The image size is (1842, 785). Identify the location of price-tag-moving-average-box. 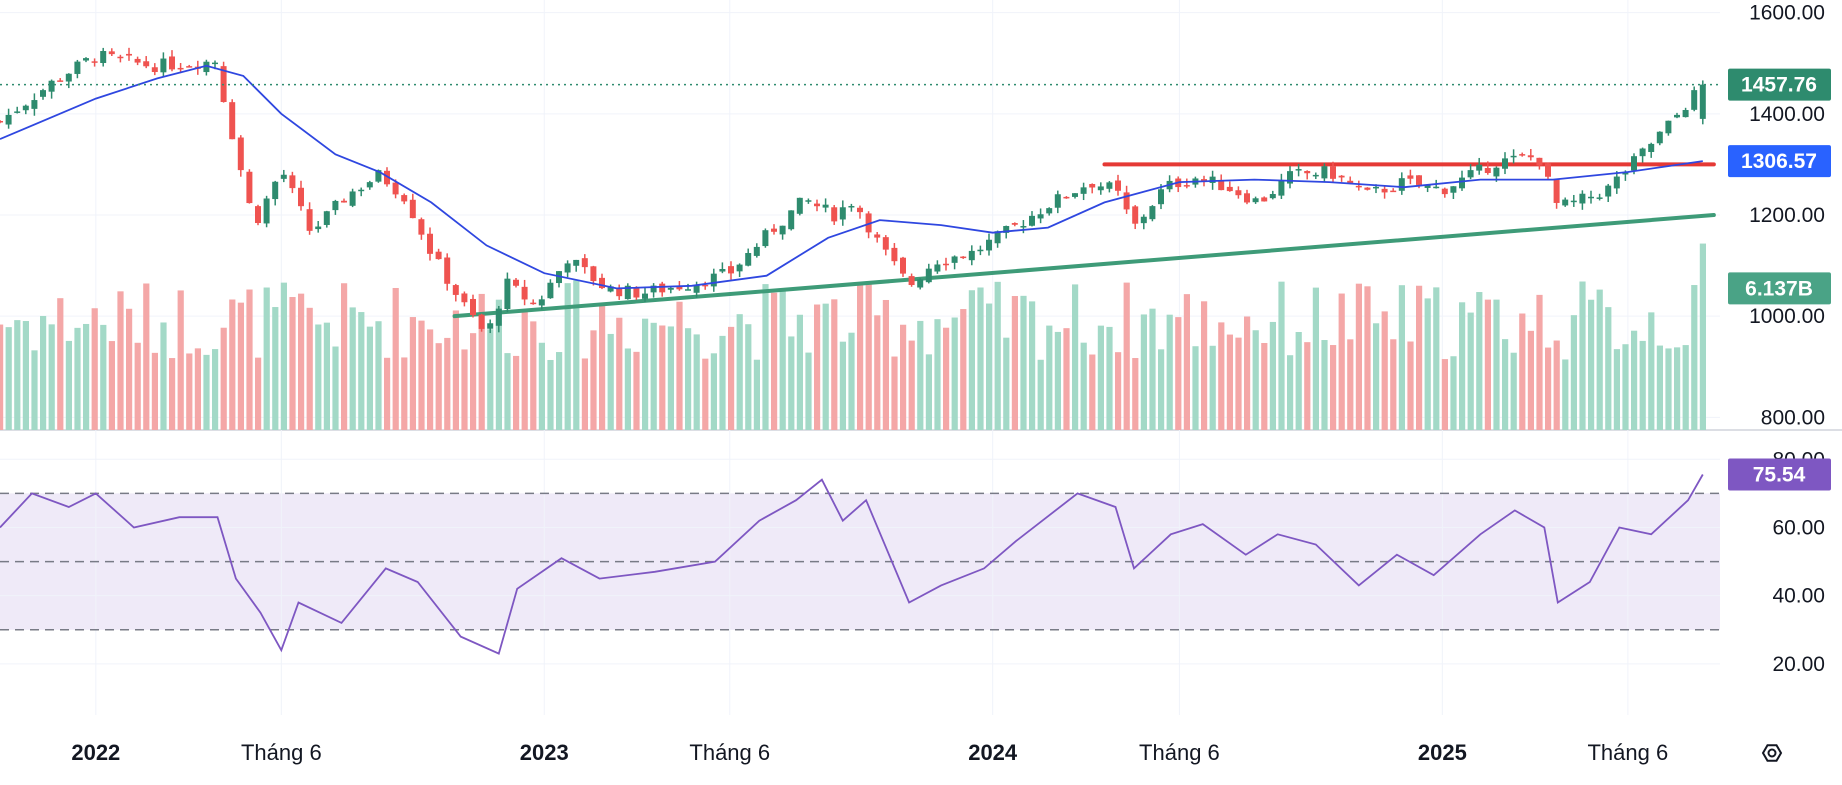
(1779, 161).